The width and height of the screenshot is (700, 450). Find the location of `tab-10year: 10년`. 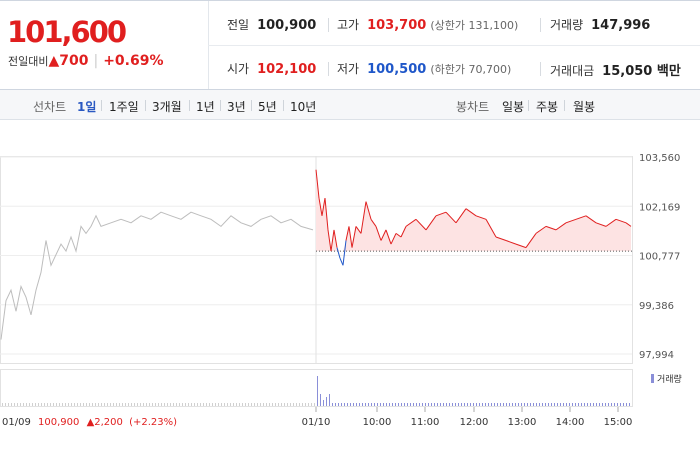

tab-10year: 10년 is located at coordinates (303, 107).